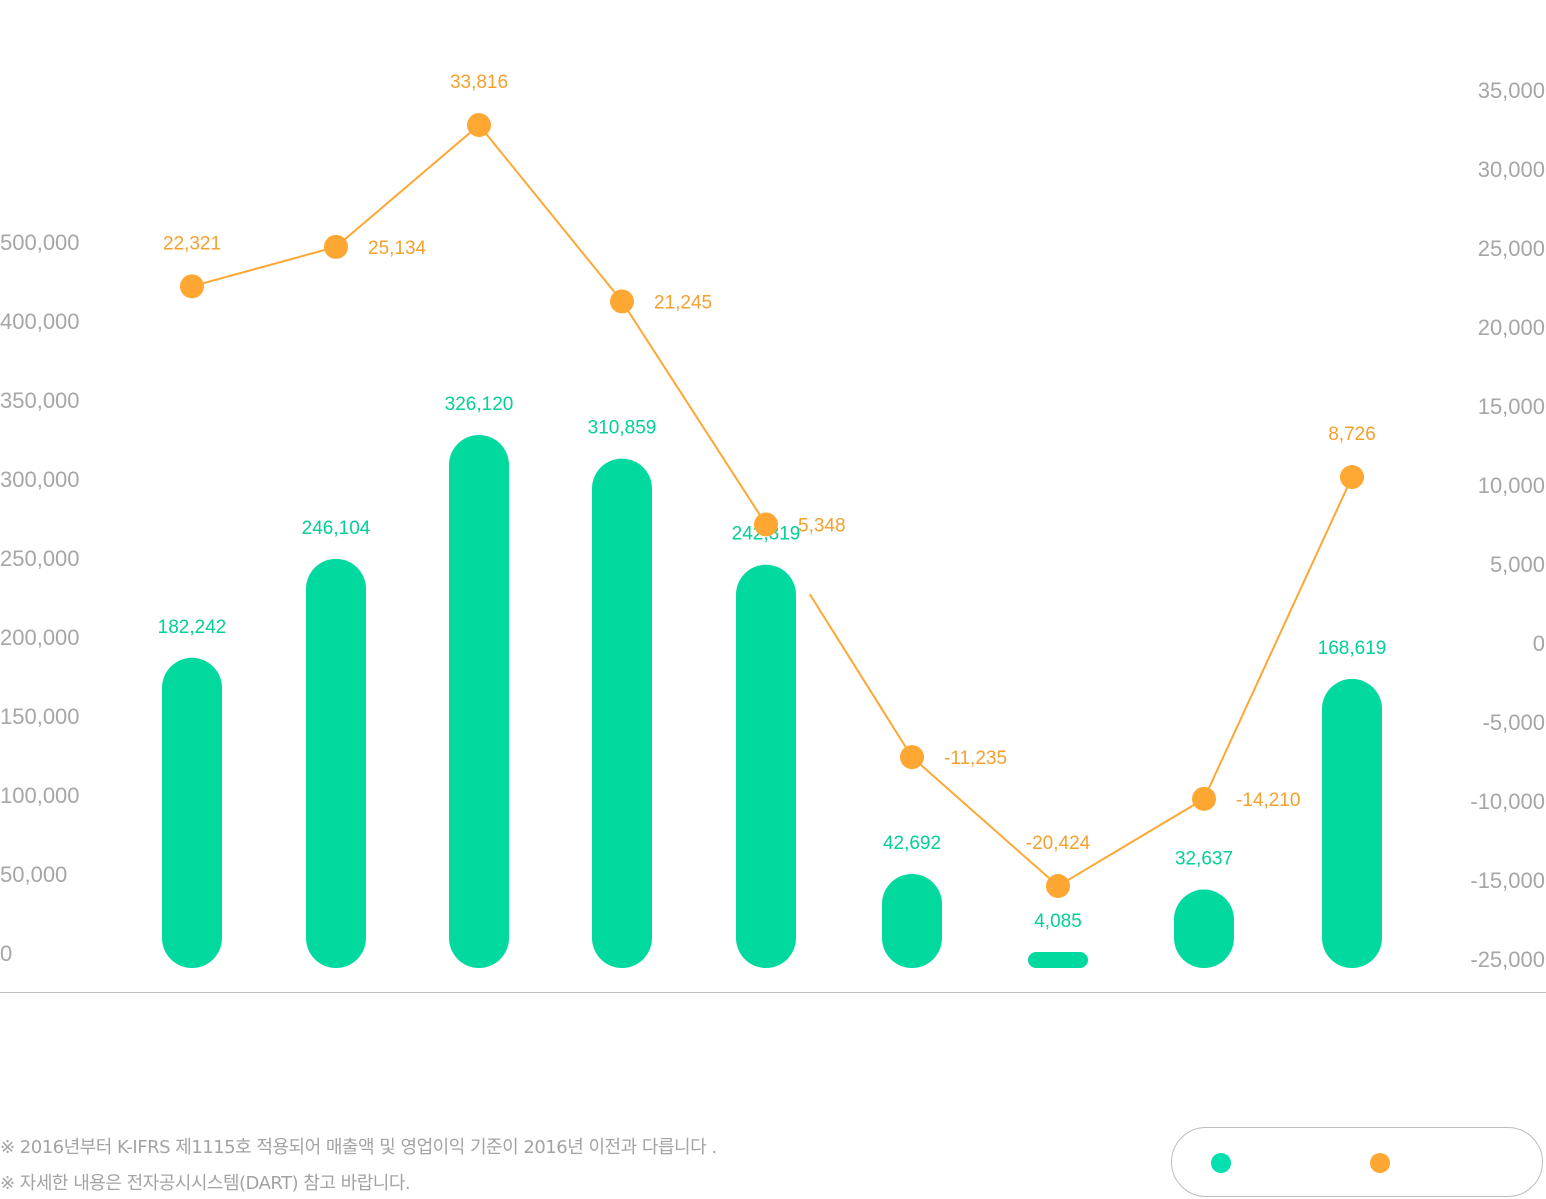 The image size is (1546, 1199). What do you see at coordinates (683, 302) in the screenshot?
I see `line-label: 21,245` at bounding box center [683, 302].